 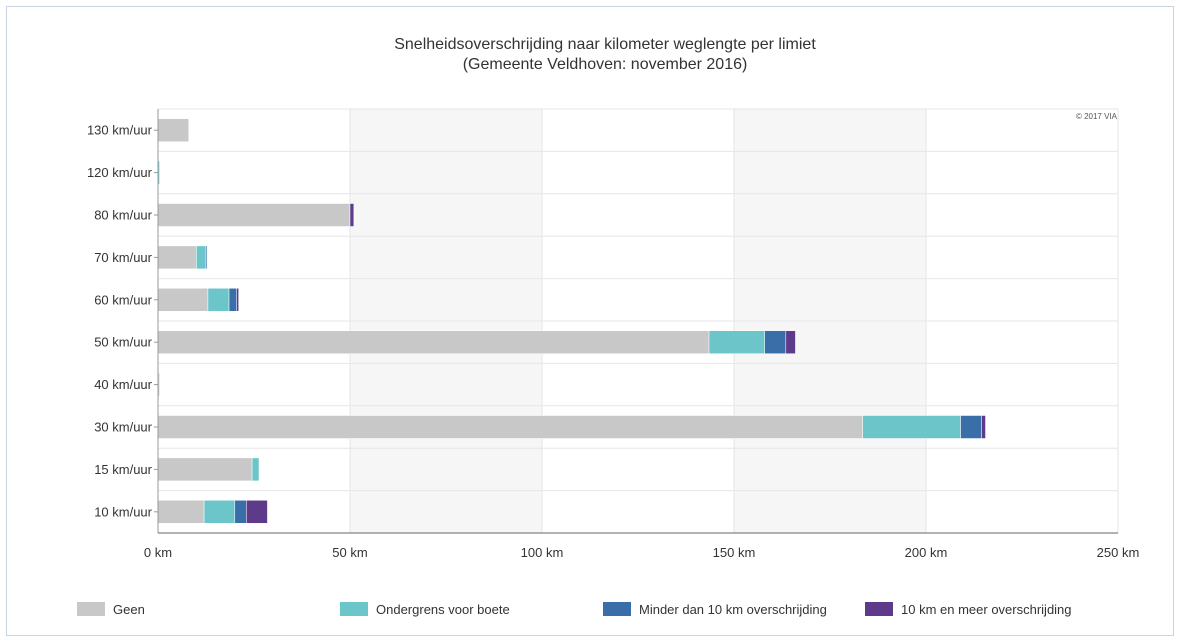 What do you see at coordinates (123, 299) in the screenshot?
I see `y-tick-label: 60 km/uur` at bounding box center [123, 299].